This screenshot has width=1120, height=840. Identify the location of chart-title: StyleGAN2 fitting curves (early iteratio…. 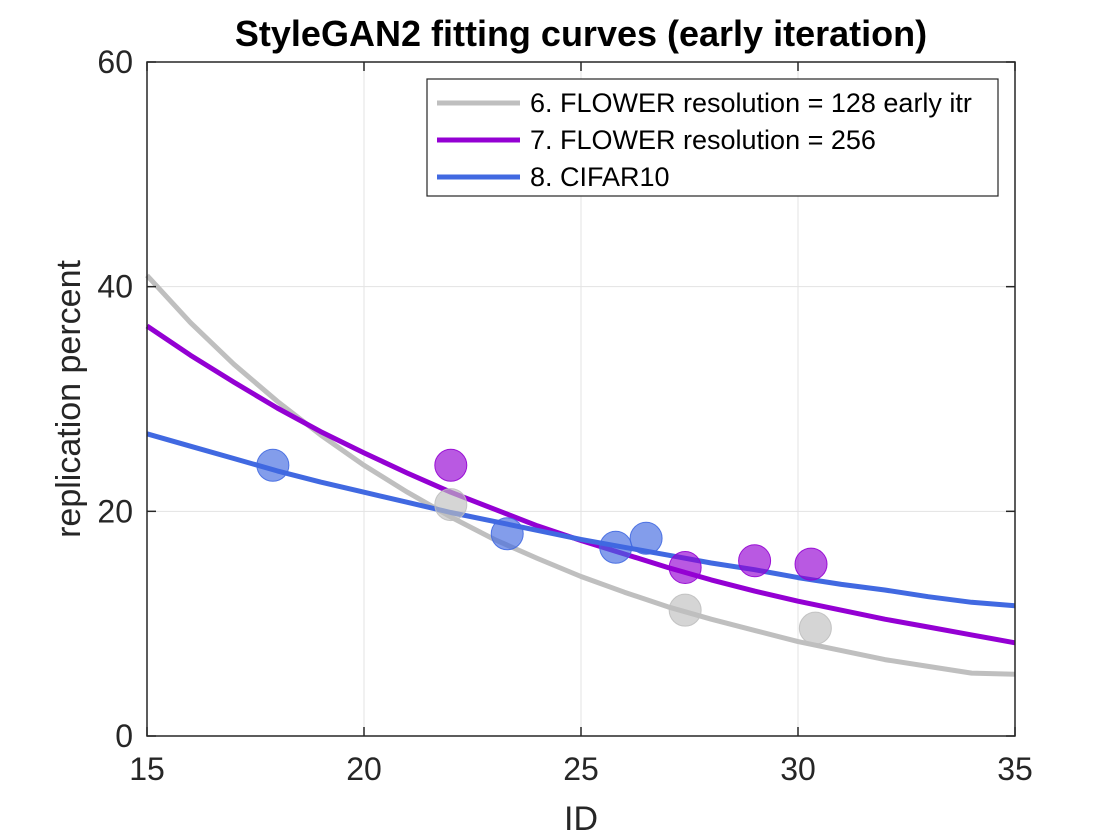
(581, 33).